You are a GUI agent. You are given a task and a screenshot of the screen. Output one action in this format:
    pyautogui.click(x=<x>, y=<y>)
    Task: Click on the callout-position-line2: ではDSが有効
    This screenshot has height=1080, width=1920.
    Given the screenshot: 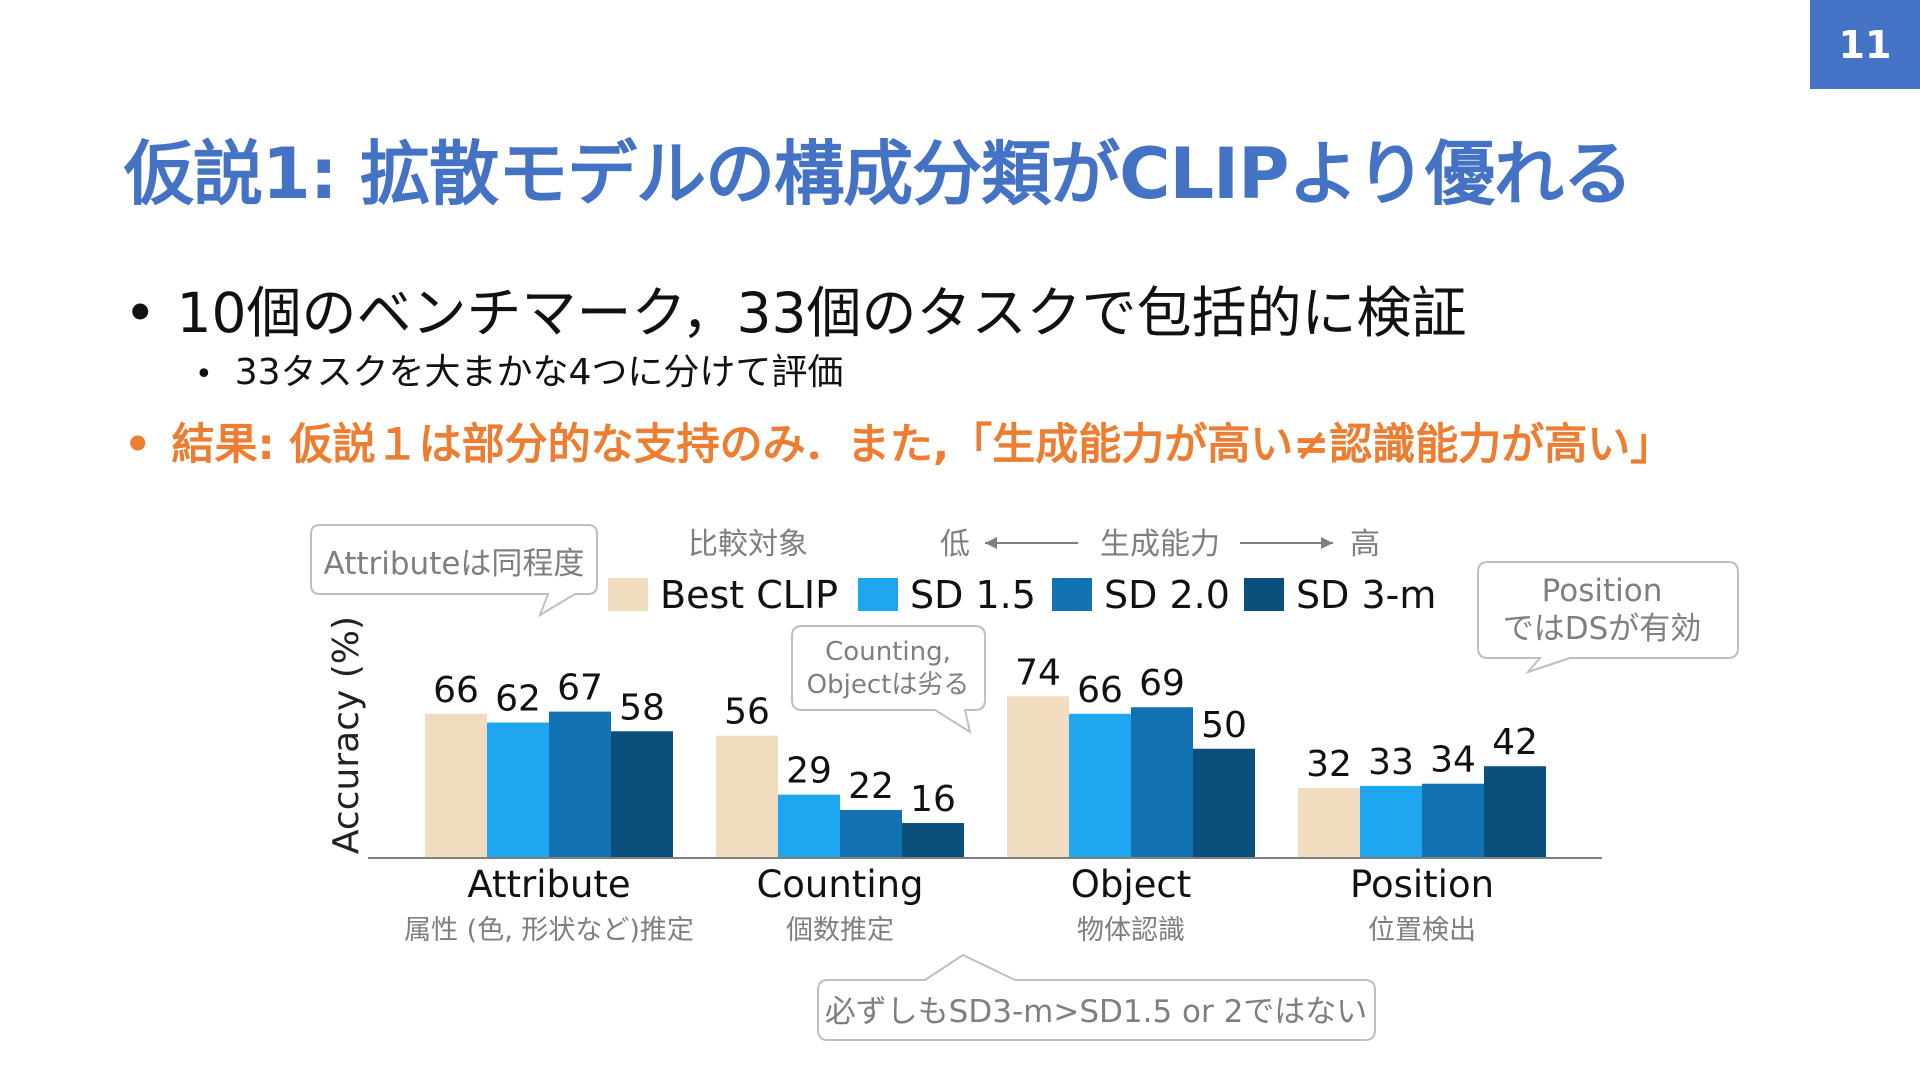 What is the action you would take?
    pyautogui.click(x=1602, y=629)
    